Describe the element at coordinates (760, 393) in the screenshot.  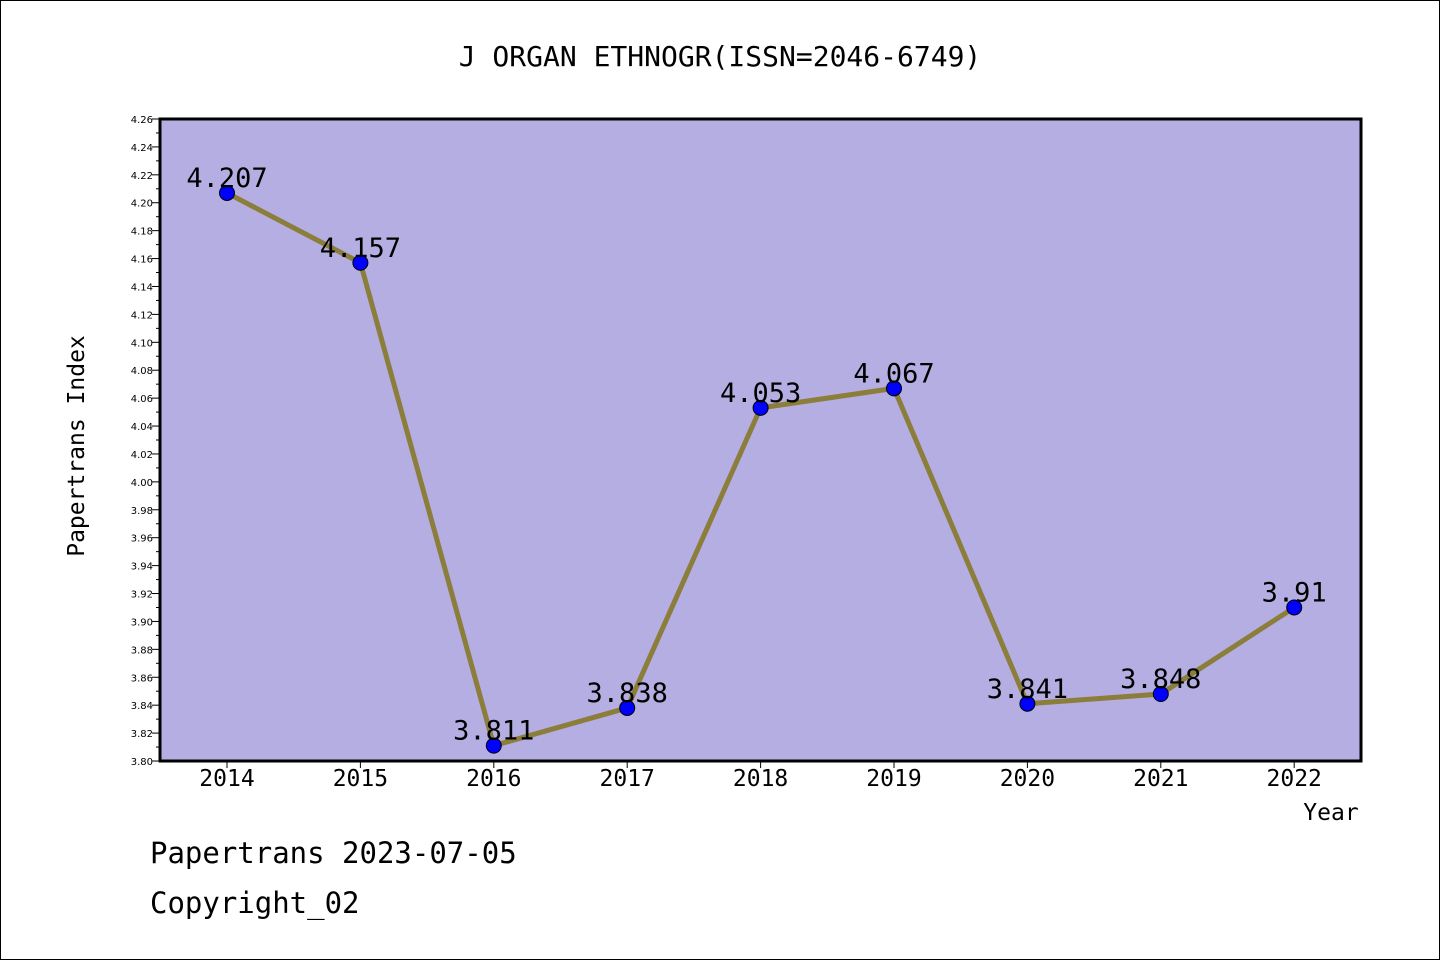
I see `data-label: 4.053` at that location.